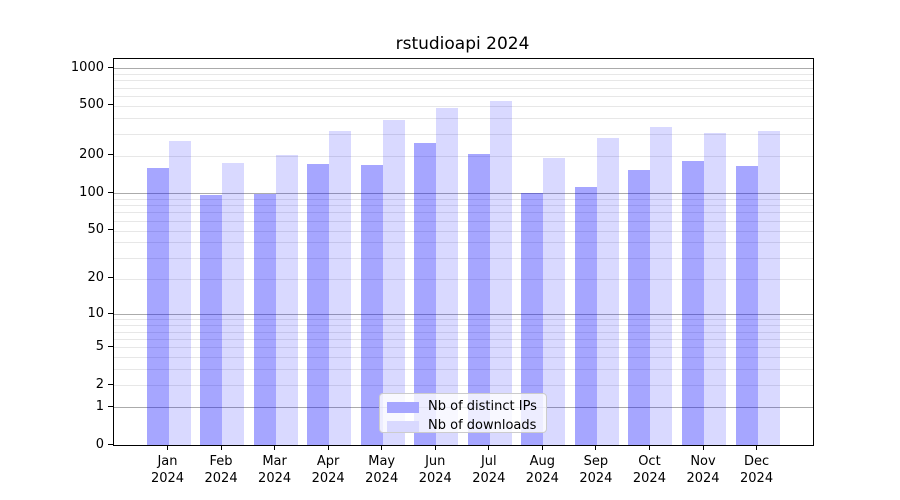 The height and width of the screenshot is (500, 900). Describe the element at coordinates (91, 192) in the screenshot. I see `y-tick-label: 100` at that location.